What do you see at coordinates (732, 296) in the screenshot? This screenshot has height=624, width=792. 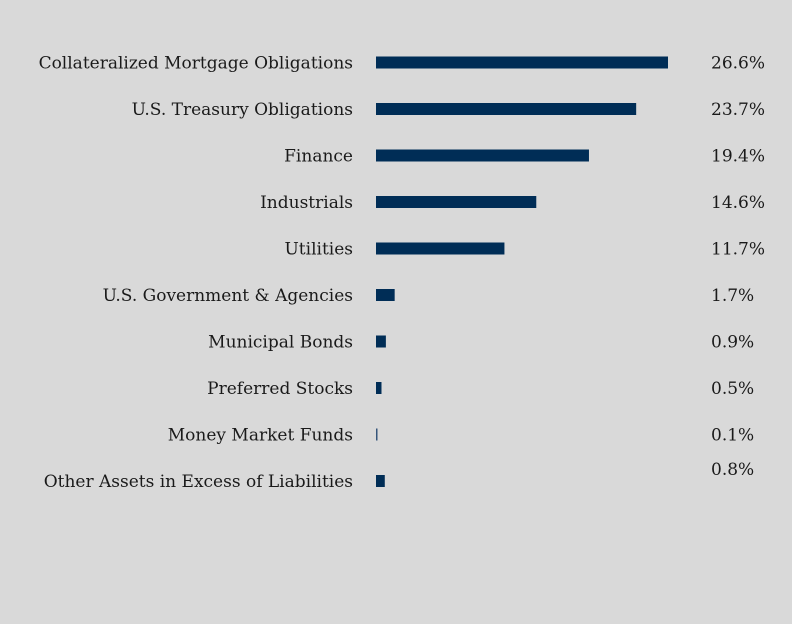 I see `data-label: 1.7%` at bounding box center [732, 296].